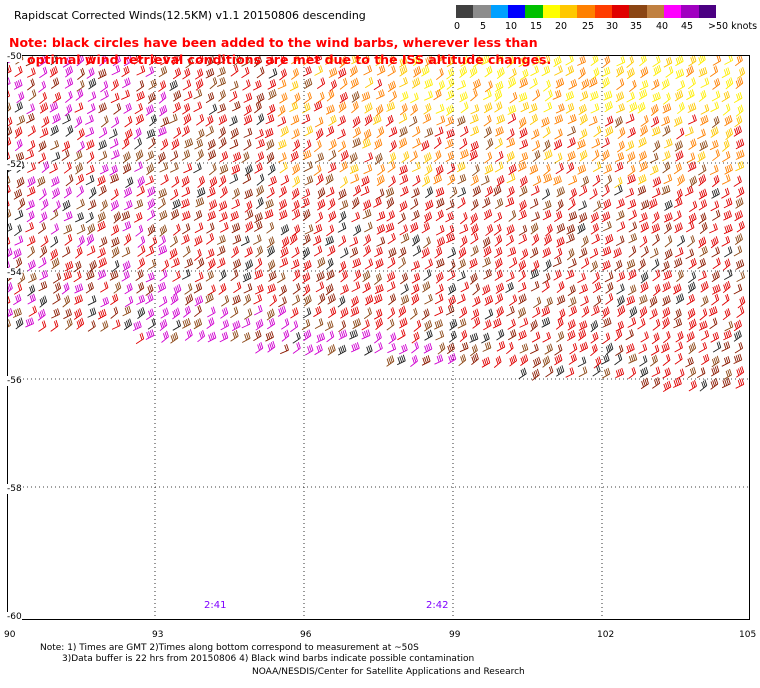 The image size is (760, 688). I want to click on longitude-label: 90, so click(10, 635).